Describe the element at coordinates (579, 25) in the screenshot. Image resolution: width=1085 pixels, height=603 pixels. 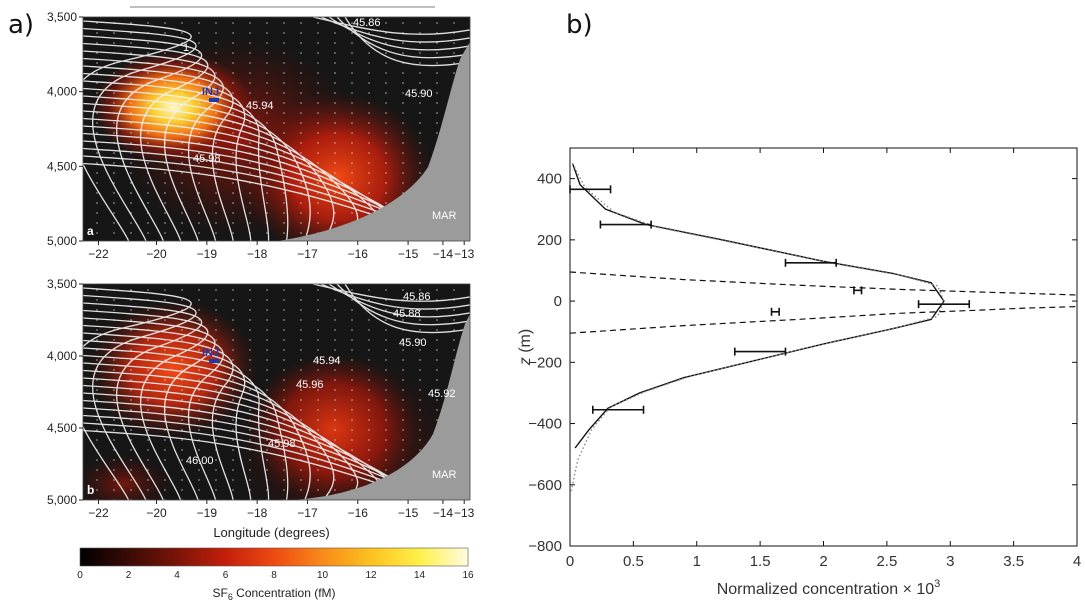
I see `panel-label-b: b)` at that location.